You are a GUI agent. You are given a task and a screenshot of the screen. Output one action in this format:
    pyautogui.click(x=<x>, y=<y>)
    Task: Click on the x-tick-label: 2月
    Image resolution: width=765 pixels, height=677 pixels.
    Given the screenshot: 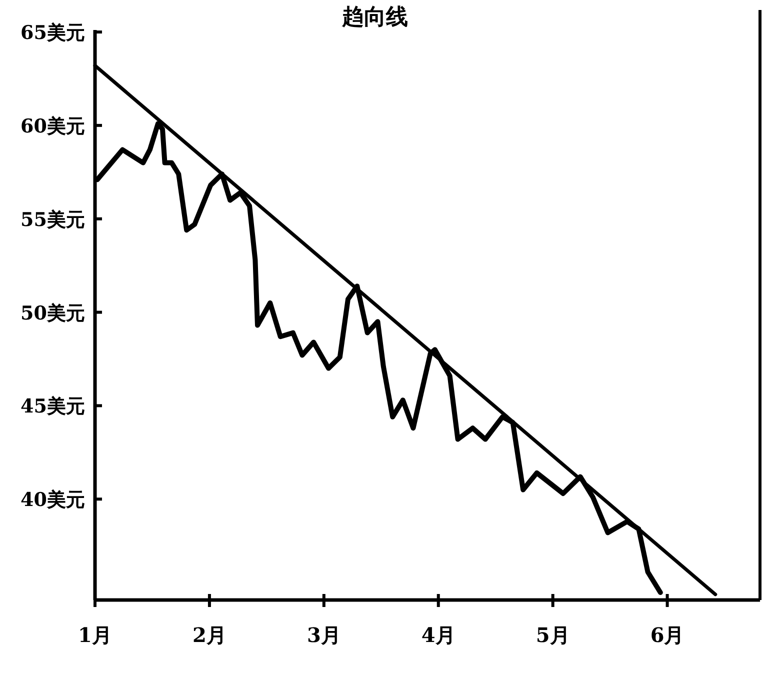 What is the action you would take?
    pyautogui.click(x=209, y=635)
    